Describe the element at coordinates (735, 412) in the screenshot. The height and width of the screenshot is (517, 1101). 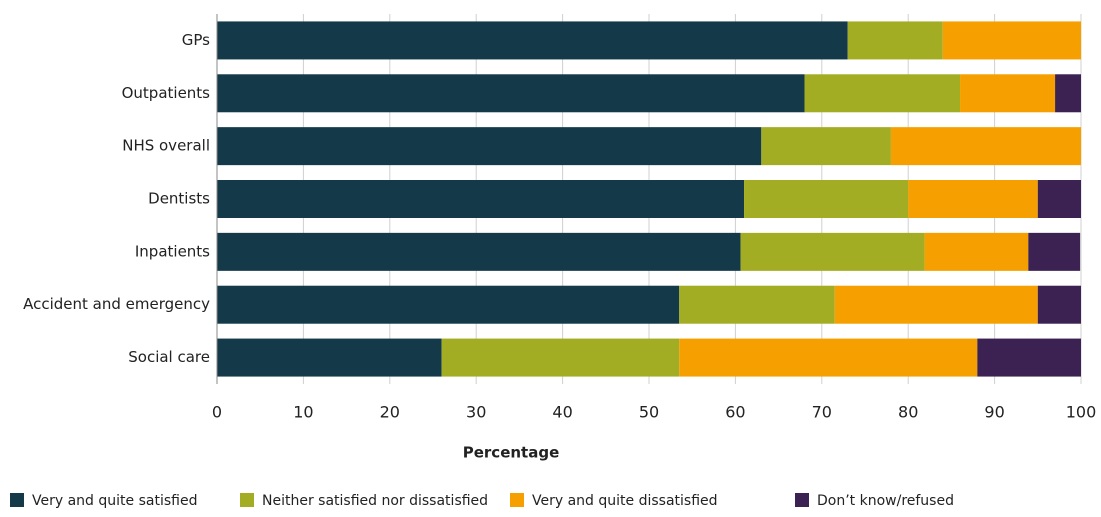
I see `x-tick-label: 60` at that location.